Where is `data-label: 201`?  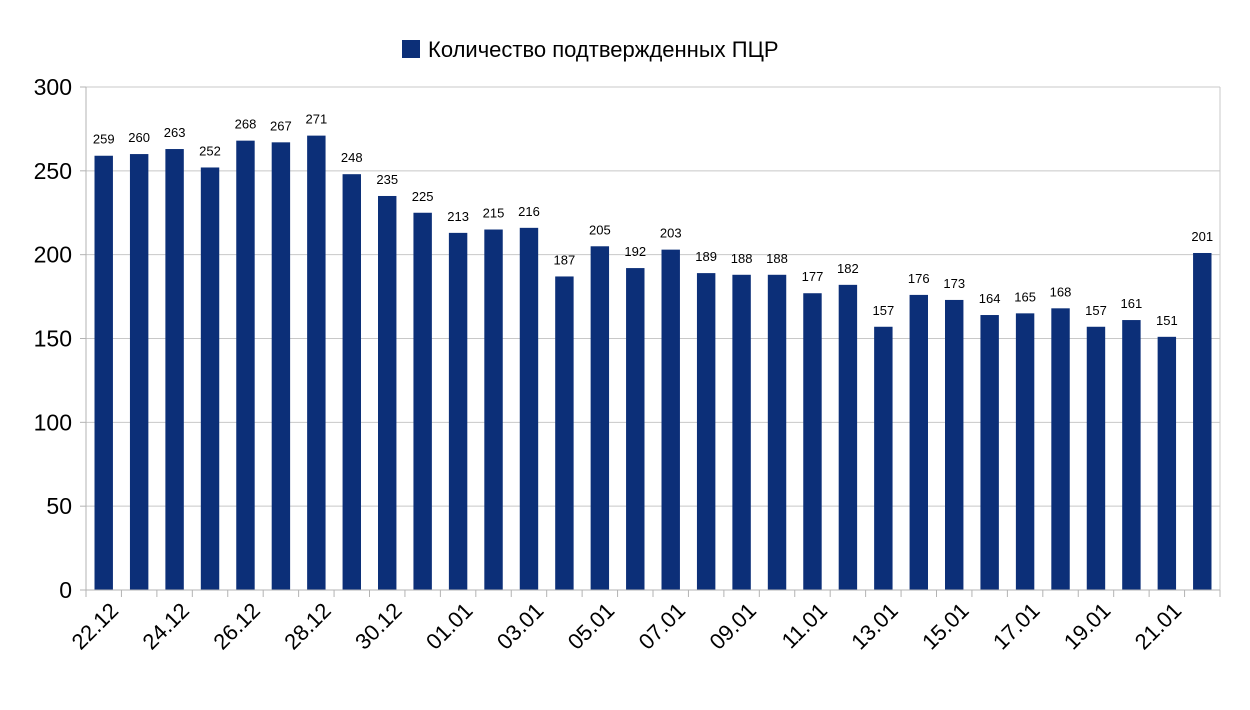 data-label: 201 is located at coordinates (1202, 236).